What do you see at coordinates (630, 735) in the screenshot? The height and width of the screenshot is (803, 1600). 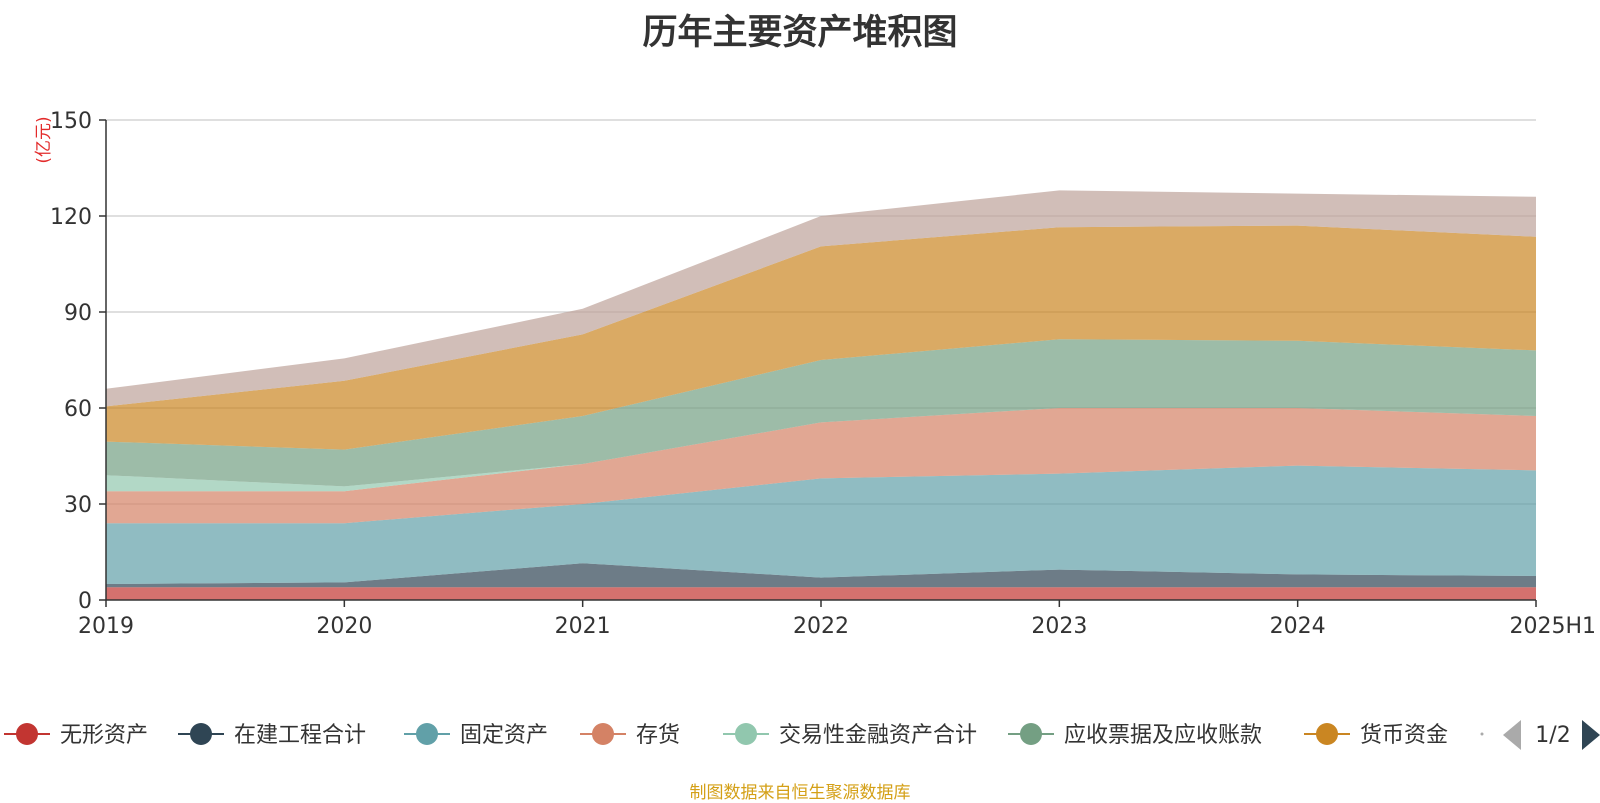 I see `legend-item: 存货` at bounding box center [630, 735].